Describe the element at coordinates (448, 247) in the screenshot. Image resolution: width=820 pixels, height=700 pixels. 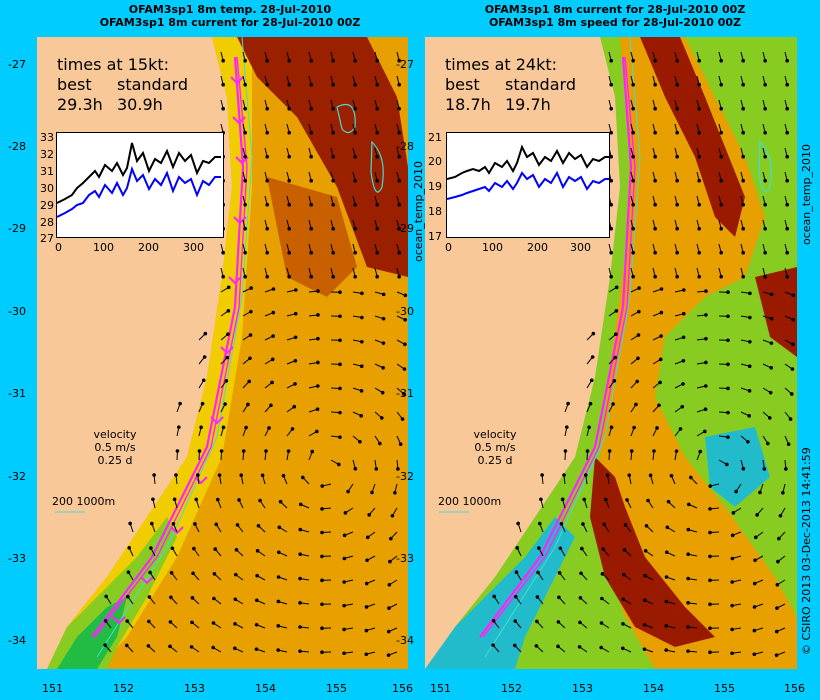
I see `inset-x-tick: 0` at that location.